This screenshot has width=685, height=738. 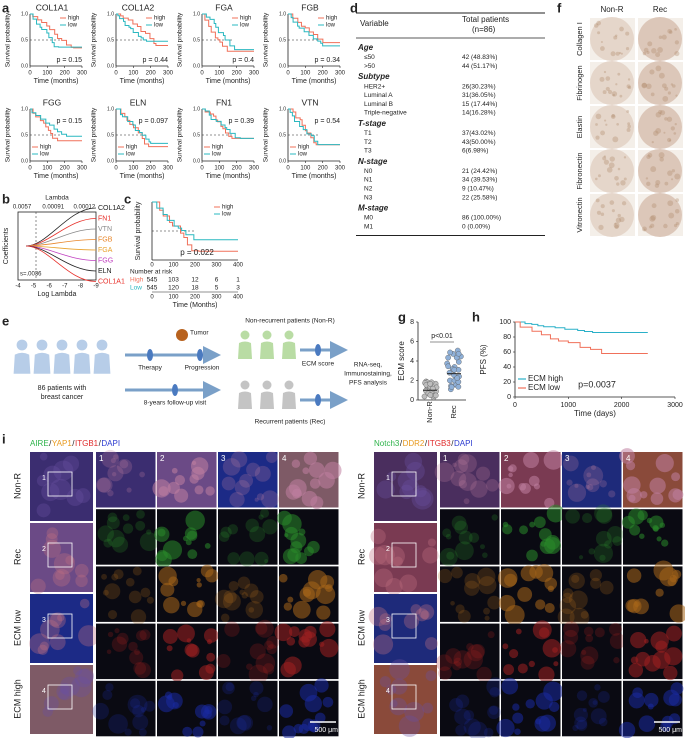 What do you see at coordinates (368, 365) in the screenshot?
I see `caption: RNA-seq,` at bounding box center [368, 365].